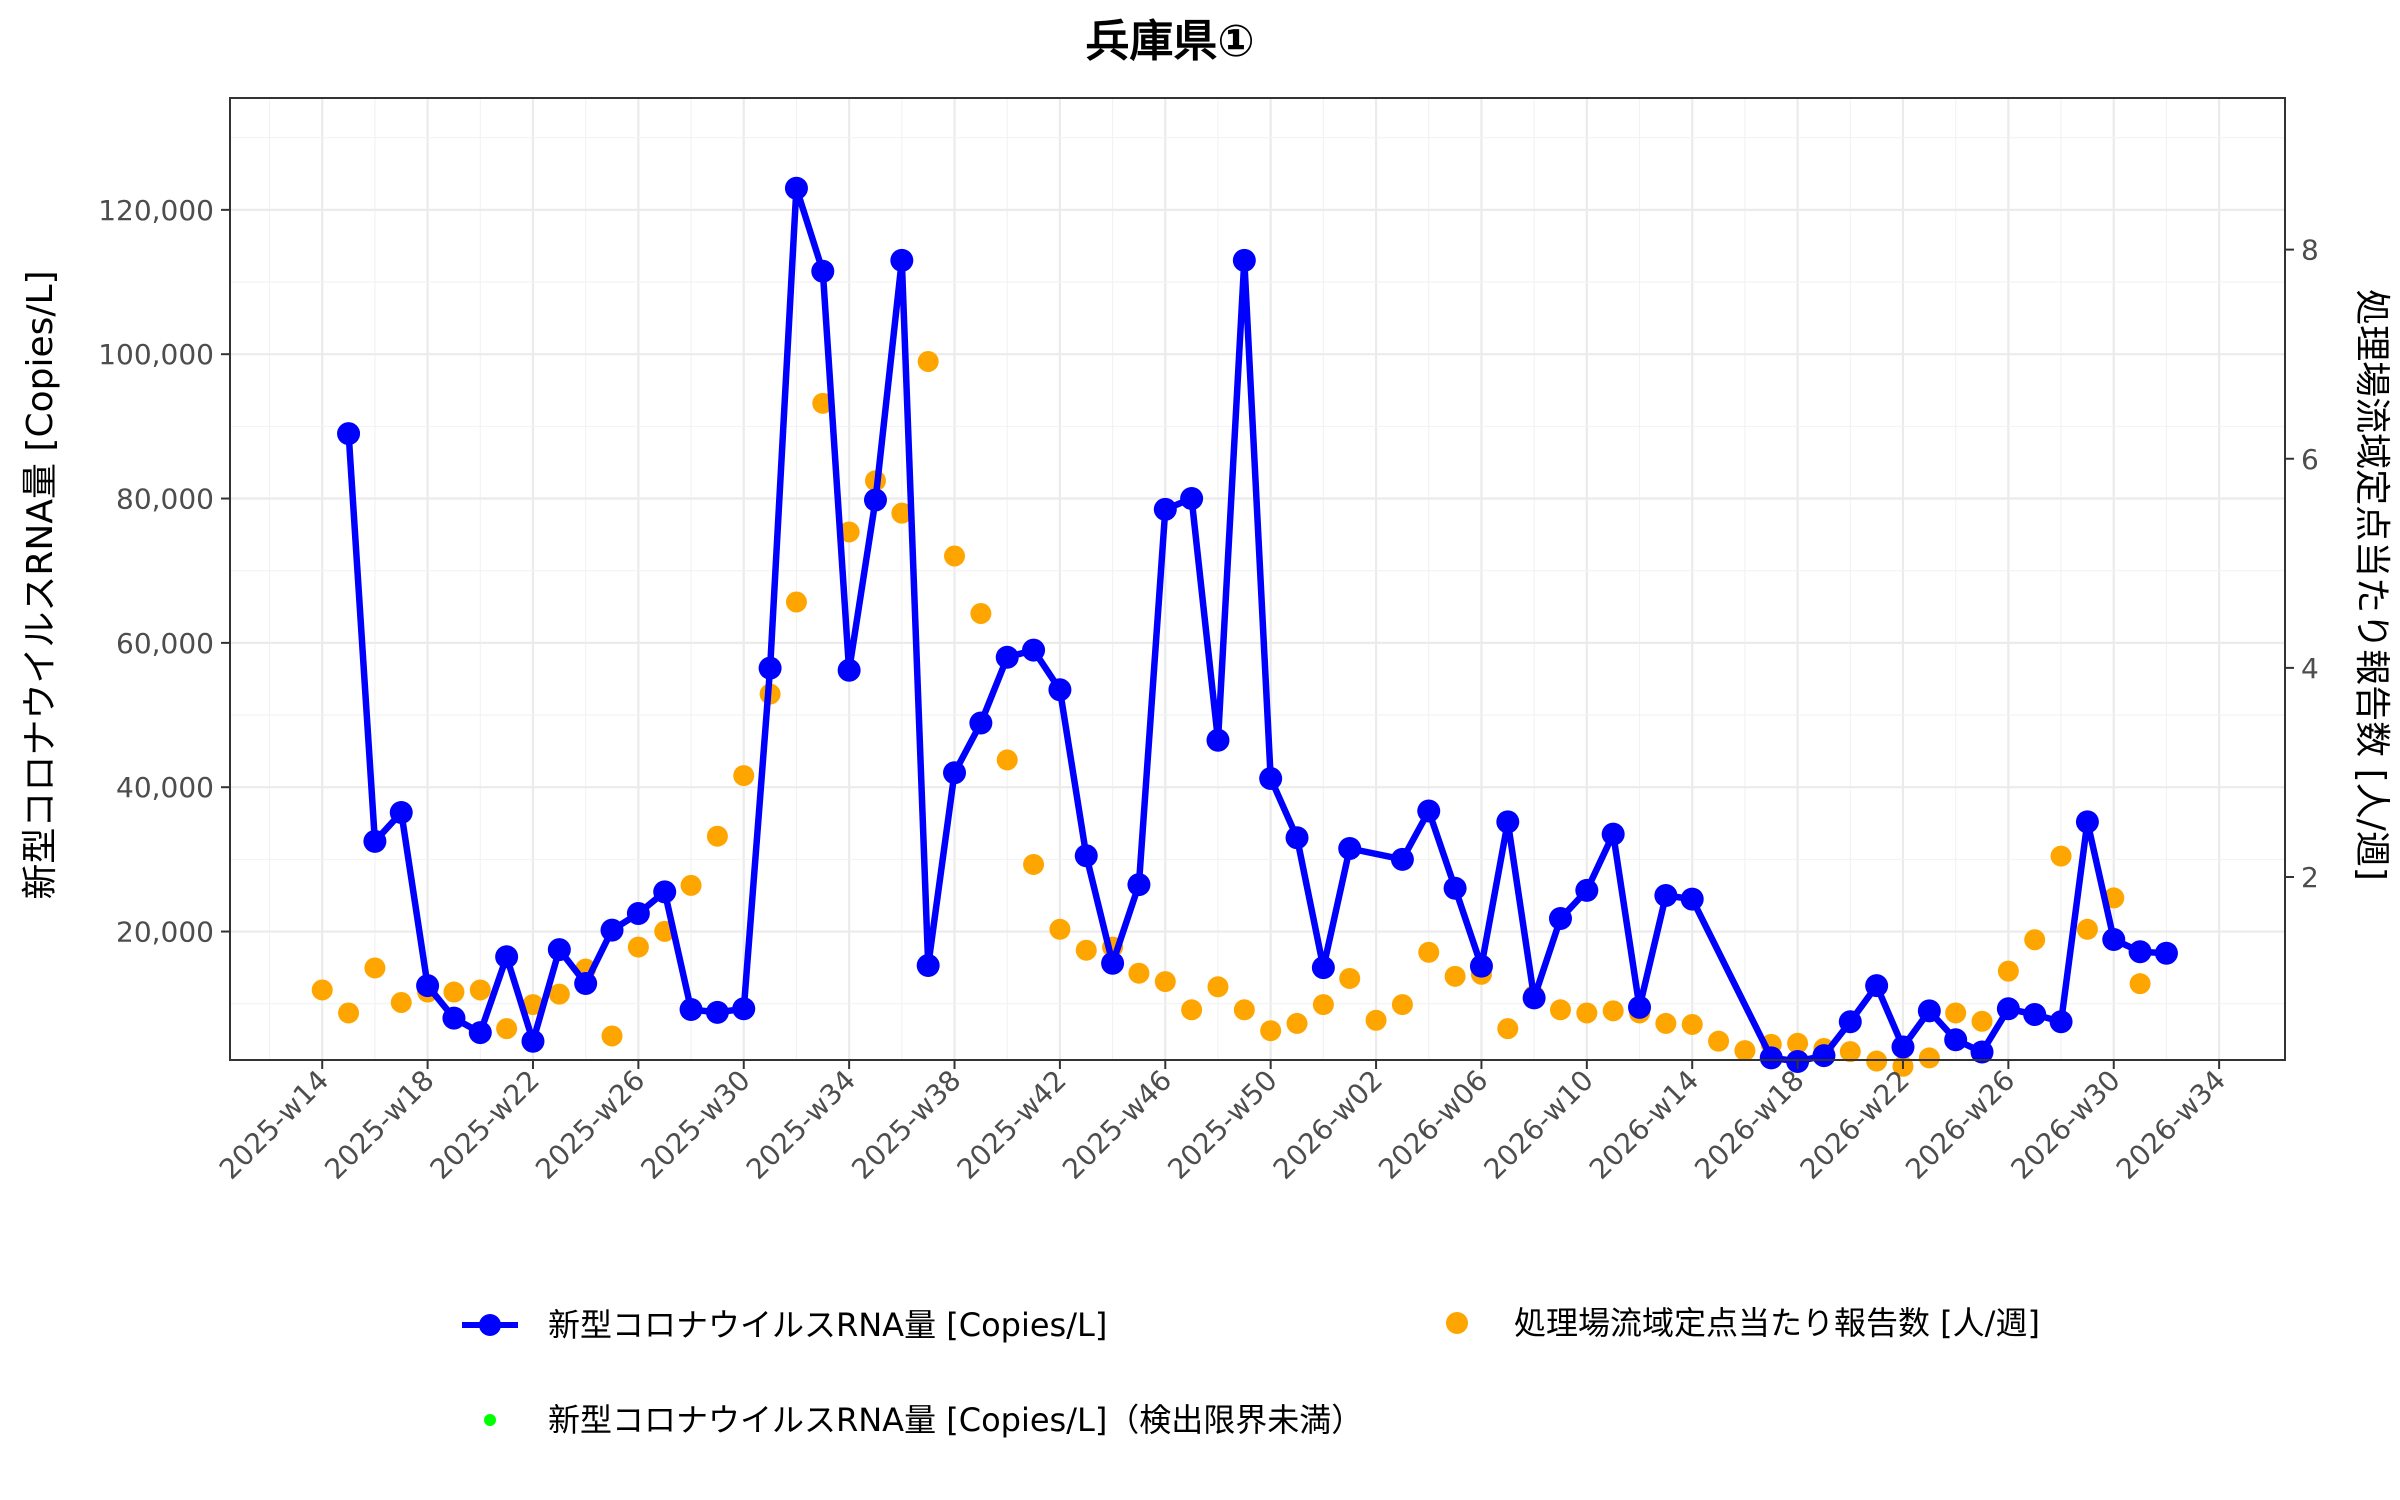 The image size is (2400, 1500). Describe the element at coordinates (2310, 668) in the screenshot. I see `y2-tick-label: 4` at that location.